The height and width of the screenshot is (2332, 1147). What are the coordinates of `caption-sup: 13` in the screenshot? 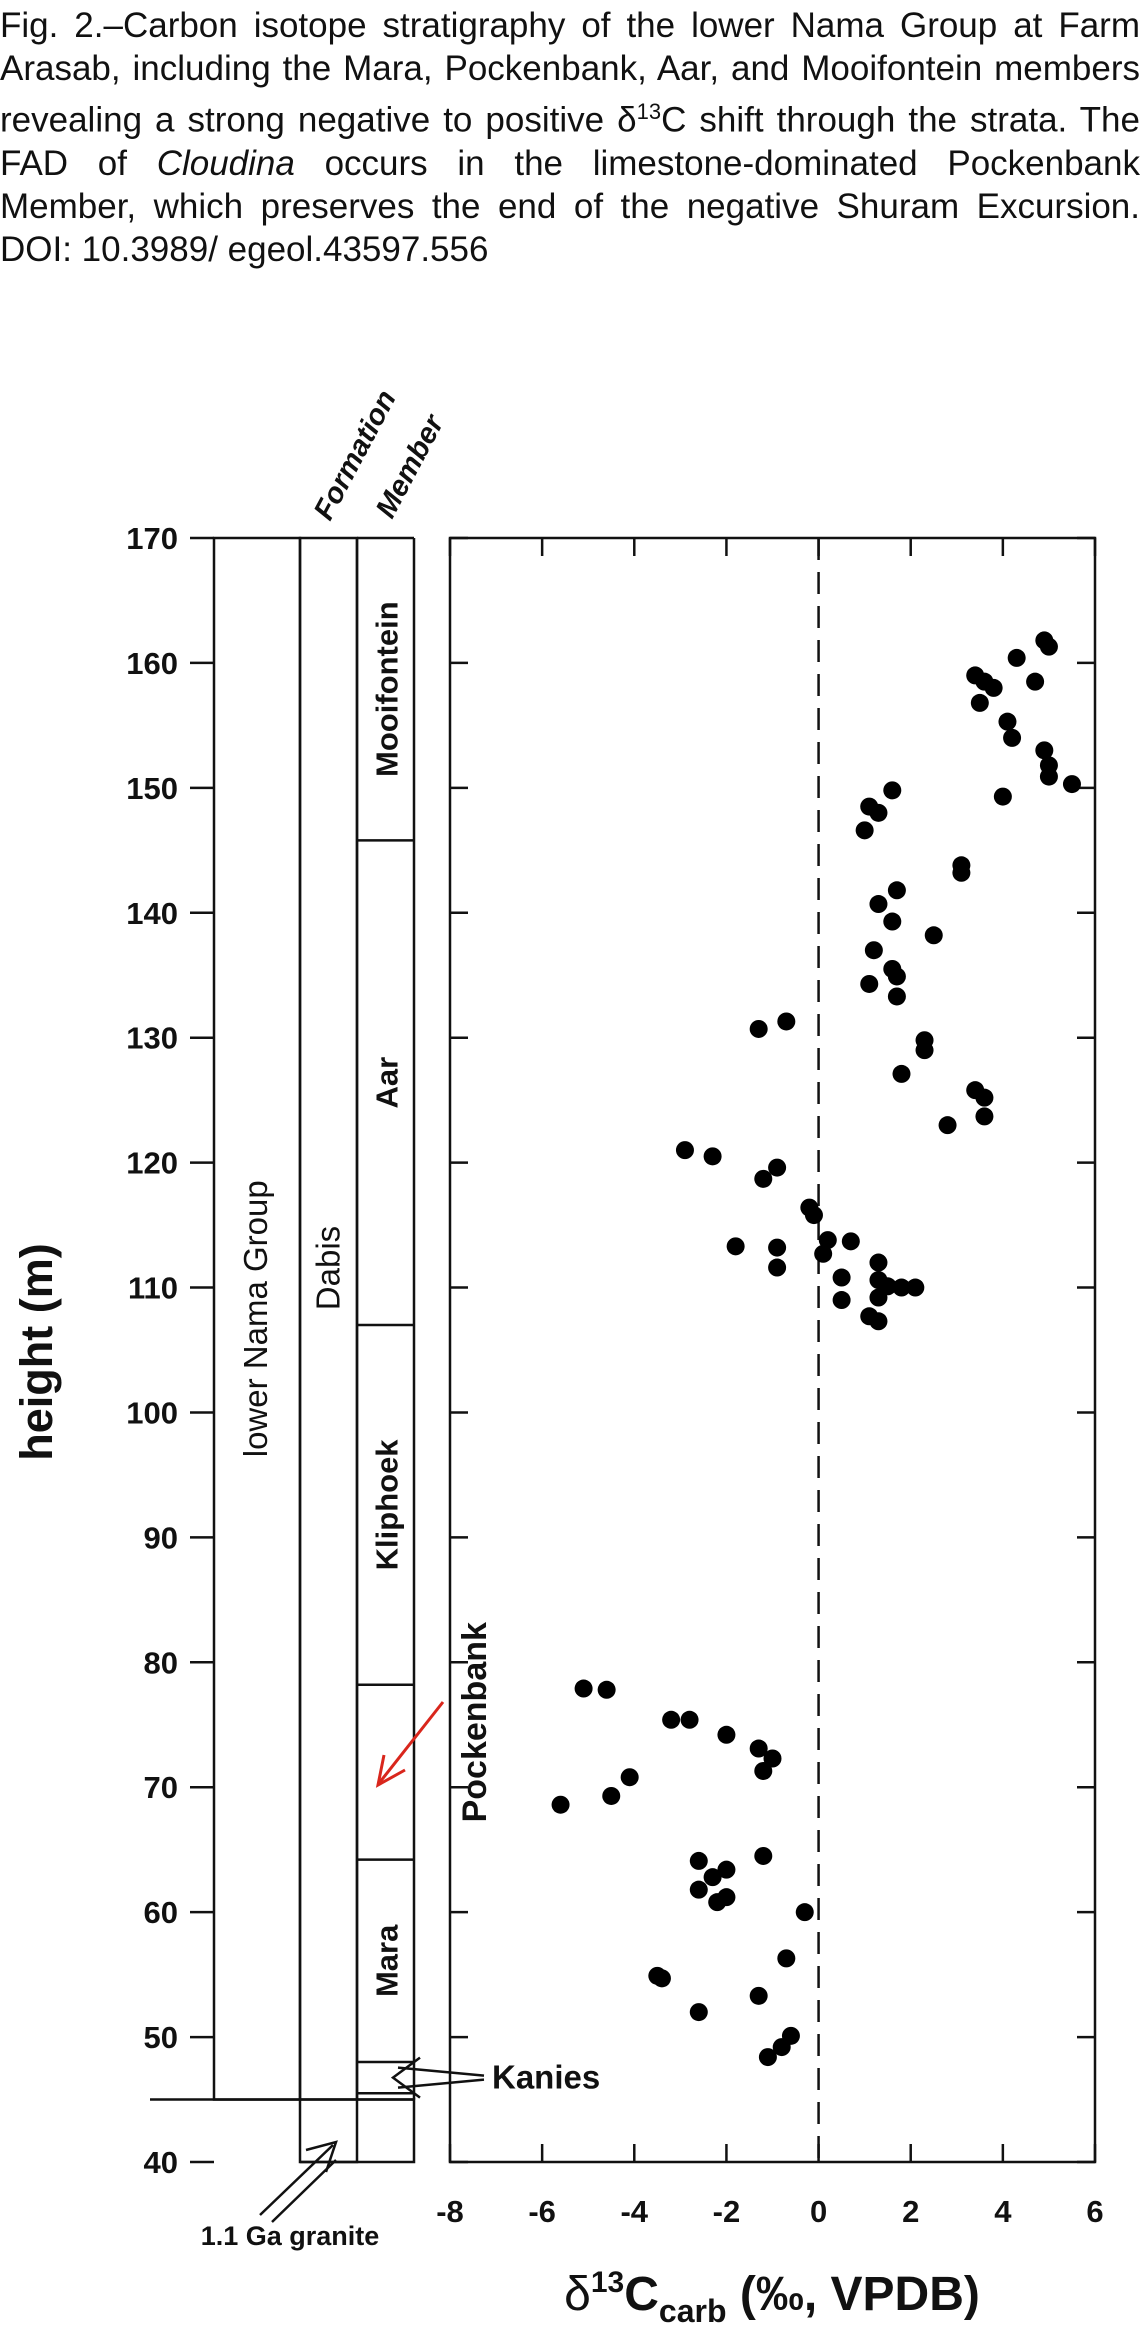 It's located at (649, 111).